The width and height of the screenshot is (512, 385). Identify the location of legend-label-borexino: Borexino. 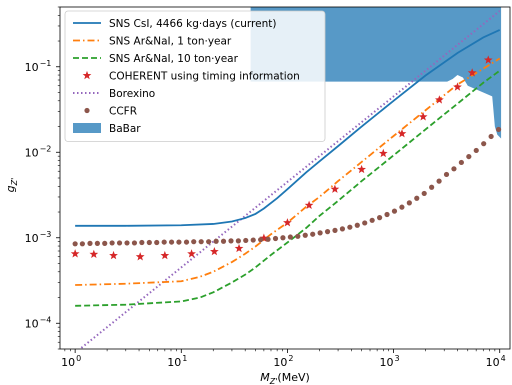
(132, 94).